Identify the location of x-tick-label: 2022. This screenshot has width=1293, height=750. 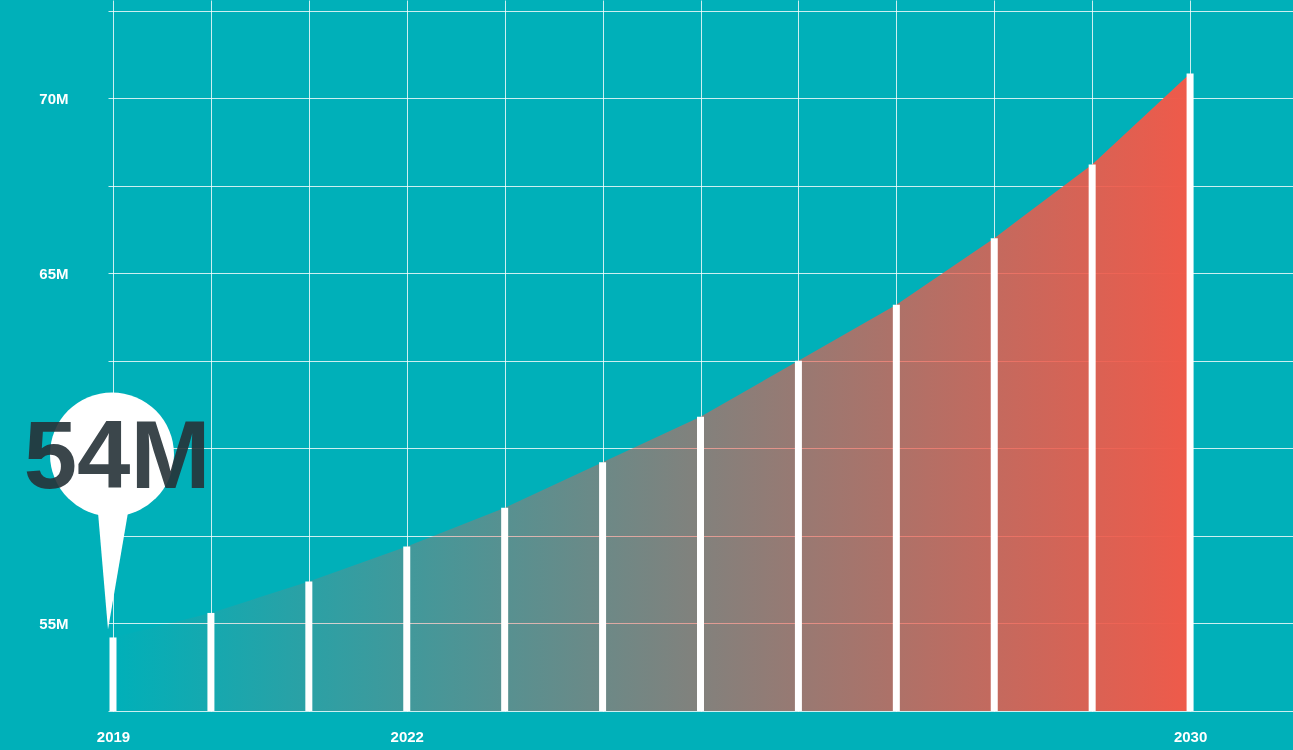
(407, 736).